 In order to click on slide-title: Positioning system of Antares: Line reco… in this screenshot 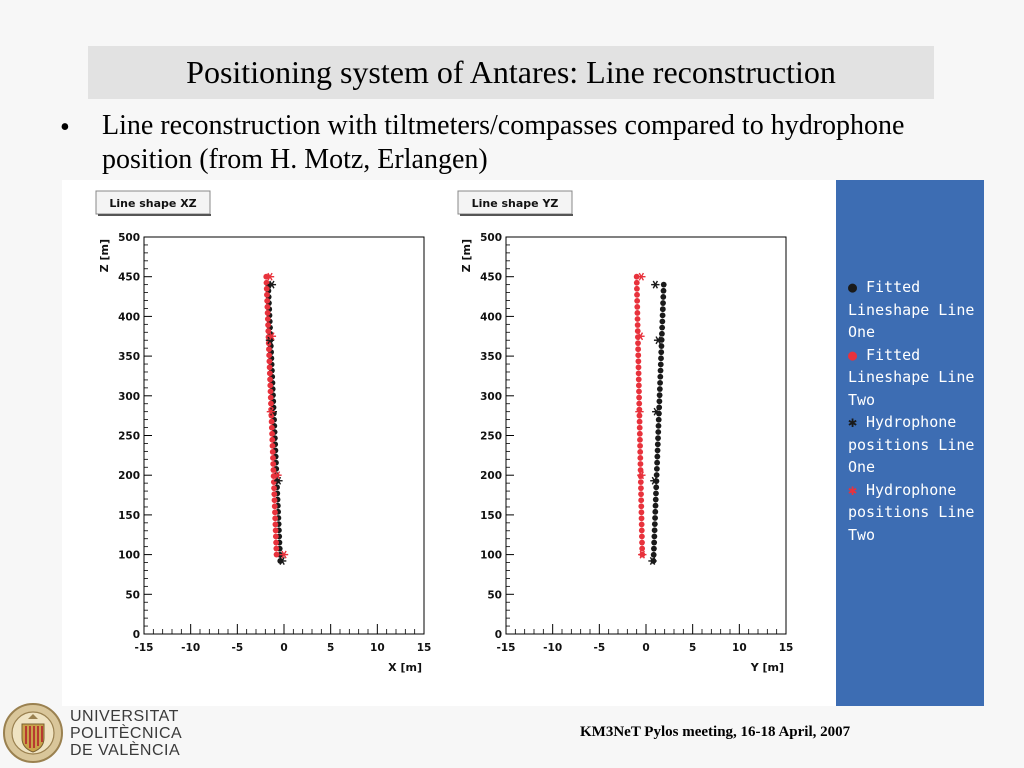, I will do `click(511, 72)`.